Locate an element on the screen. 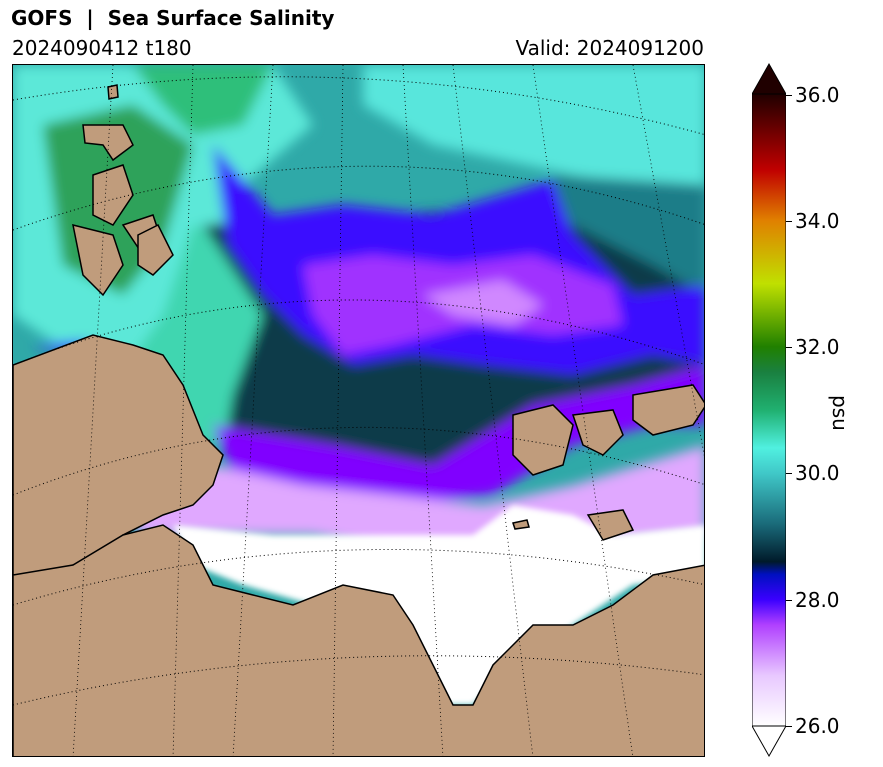 The image size is (883, 767). colorbar-tick-label: 30.0 is located at coordinates (817, 473).